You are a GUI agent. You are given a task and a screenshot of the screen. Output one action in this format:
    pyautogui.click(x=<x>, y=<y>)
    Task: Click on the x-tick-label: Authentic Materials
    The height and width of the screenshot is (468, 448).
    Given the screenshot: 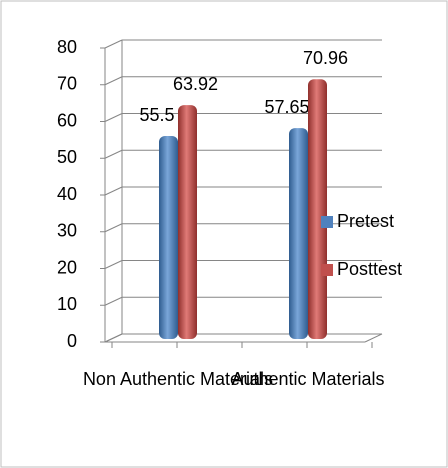 What is the action you would take?
    pyautogui.click(x=307, y=379)
    